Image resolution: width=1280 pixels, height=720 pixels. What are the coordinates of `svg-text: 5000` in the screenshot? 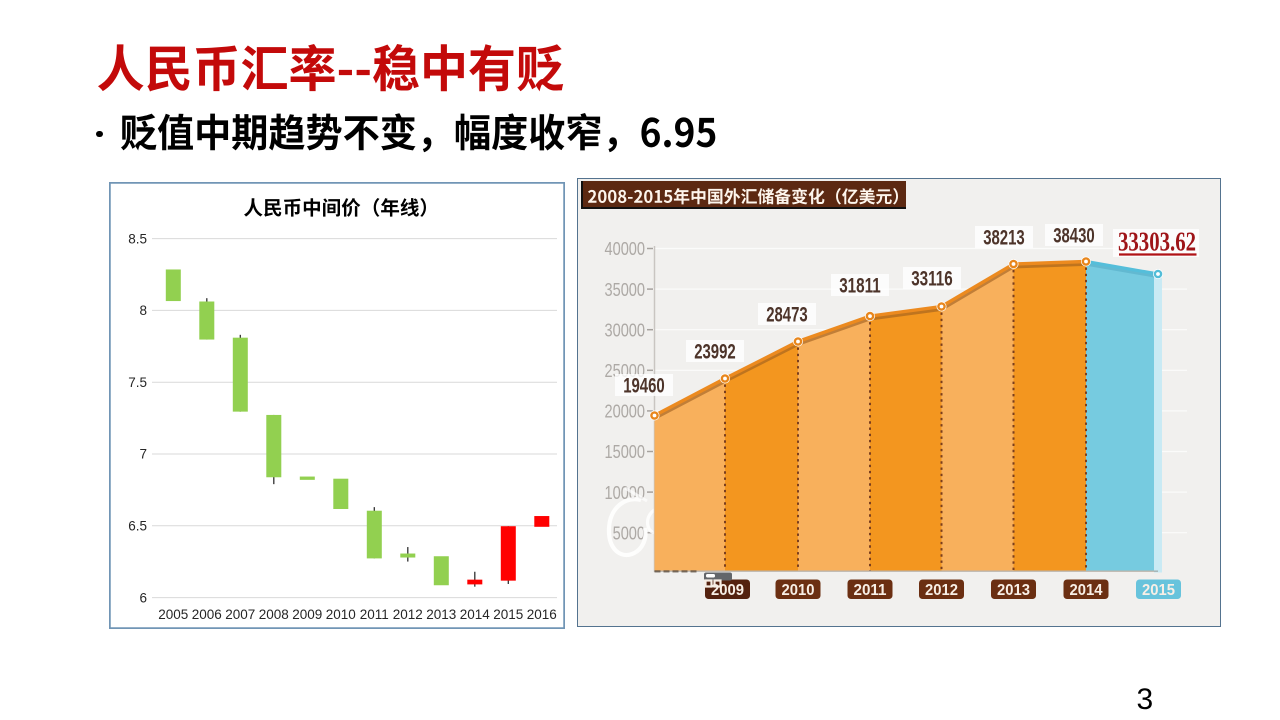 It's located at (629, 532).